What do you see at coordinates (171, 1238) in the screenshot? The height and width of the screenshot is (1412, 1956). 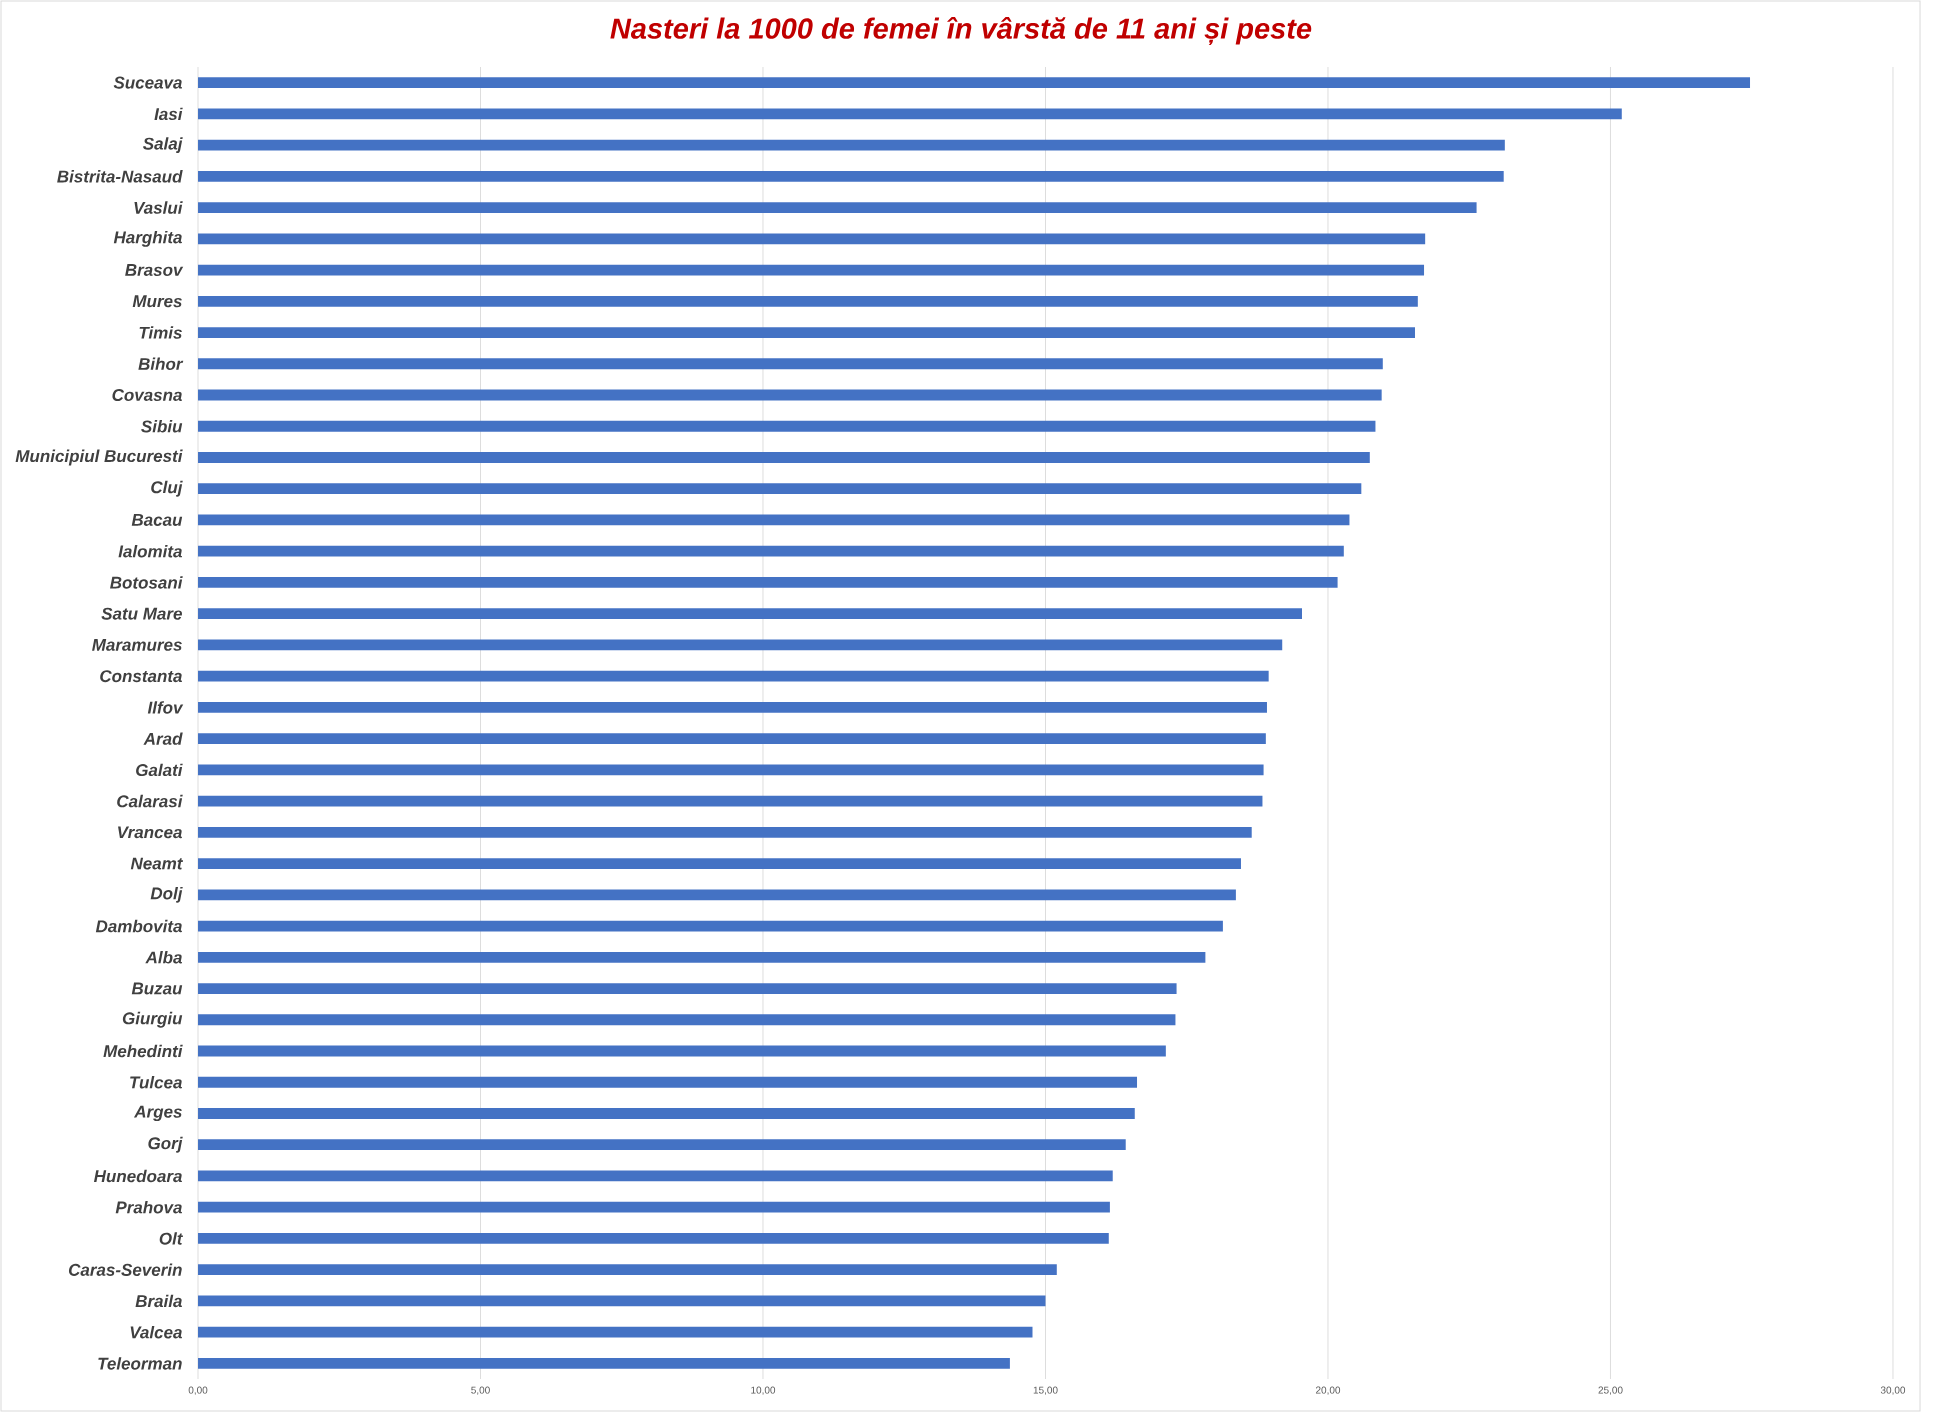 I see `y-tick-label: Olt` at bounding box center [171, 1238].